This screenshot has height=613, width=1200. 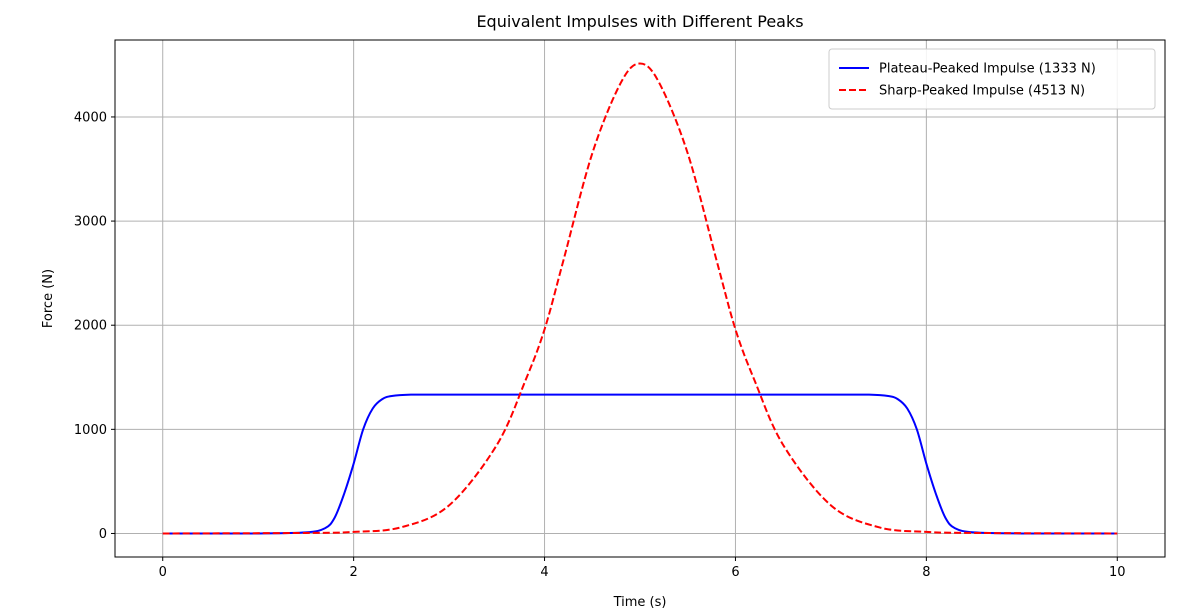 I want to click on x-tick-label: 0, so click(x=163, y=572).